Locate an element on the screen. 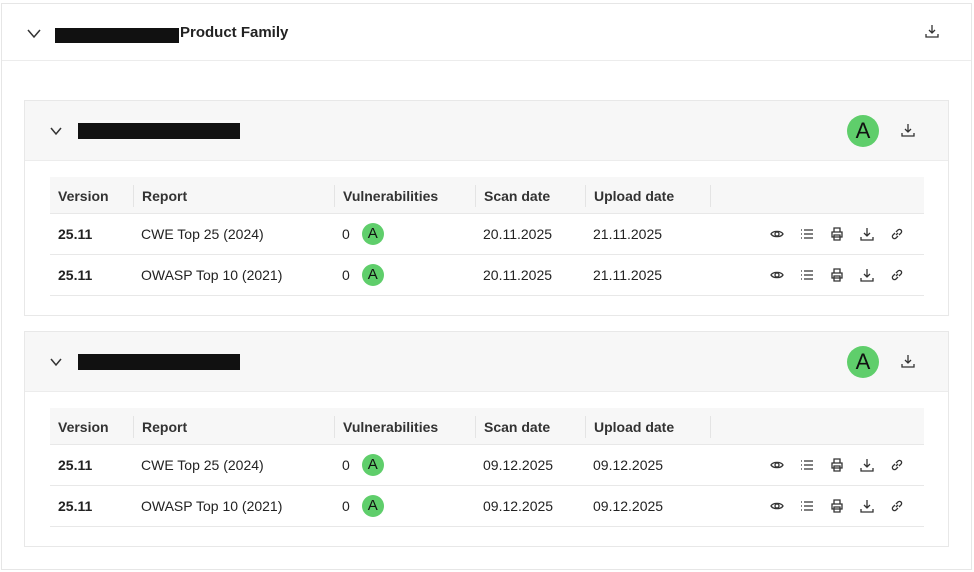  family-title: Product Family is located at coordinates (234, 32).